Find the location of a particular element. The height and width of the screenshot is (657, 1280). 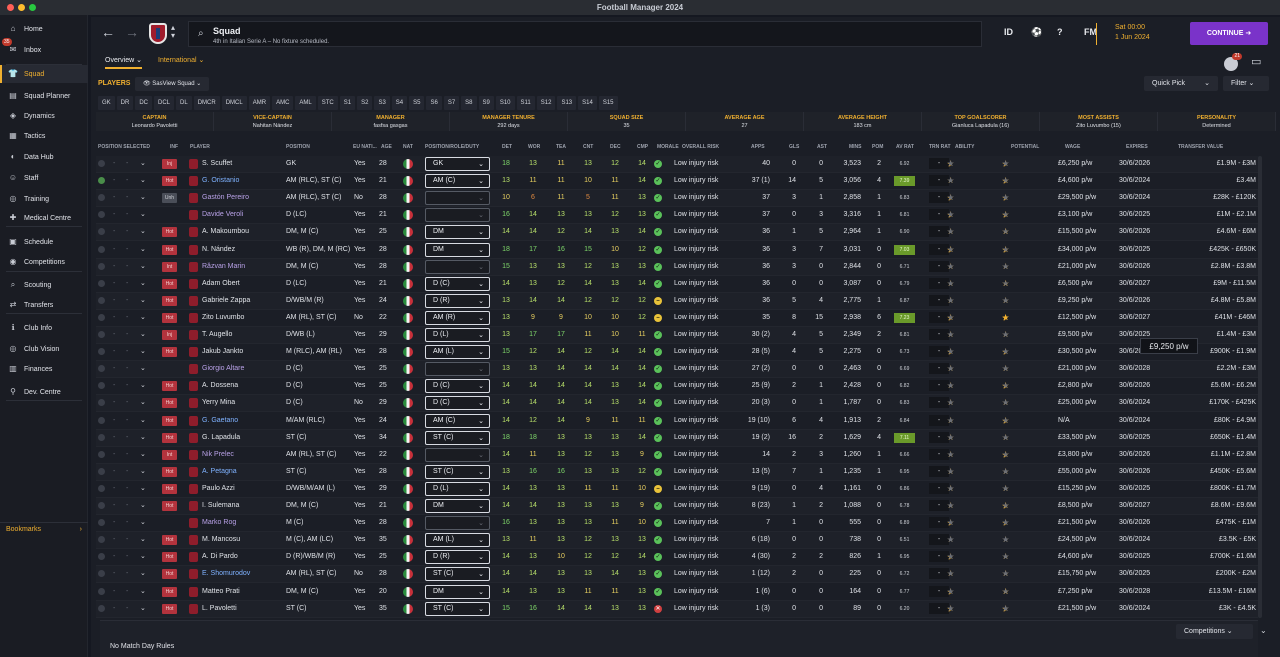

player-name-link: A. Di Pardo is located at coordinates (220, 557).